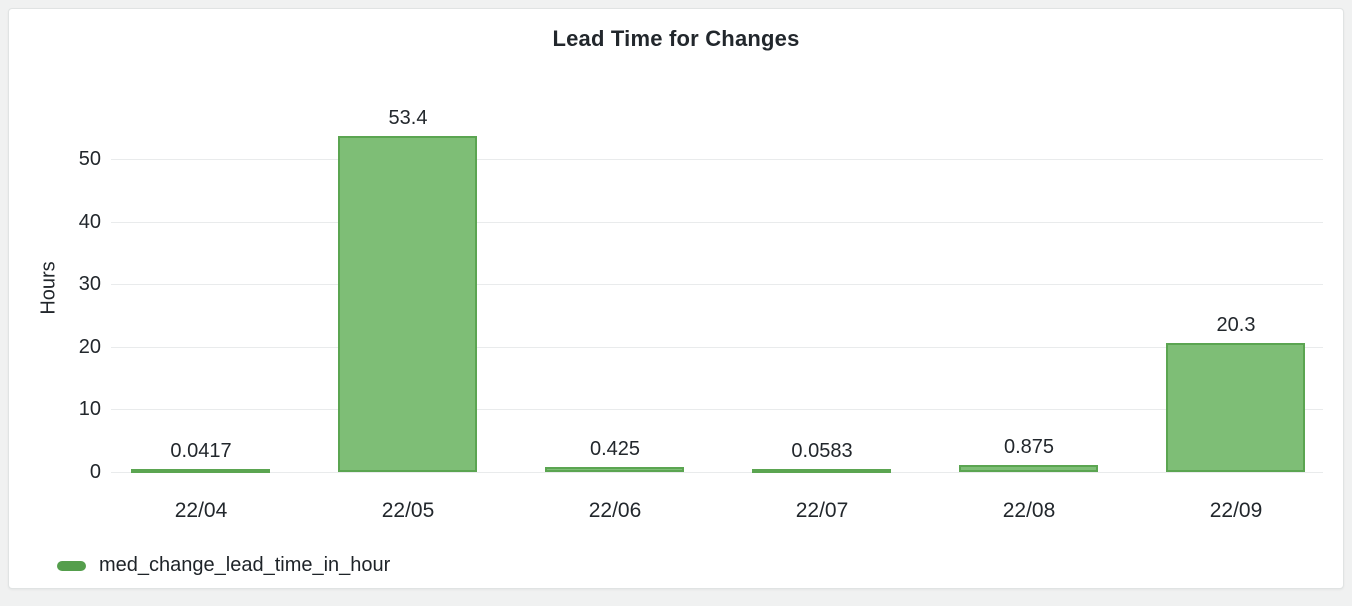  I want to click on bar-22/07, so click(821, 471).